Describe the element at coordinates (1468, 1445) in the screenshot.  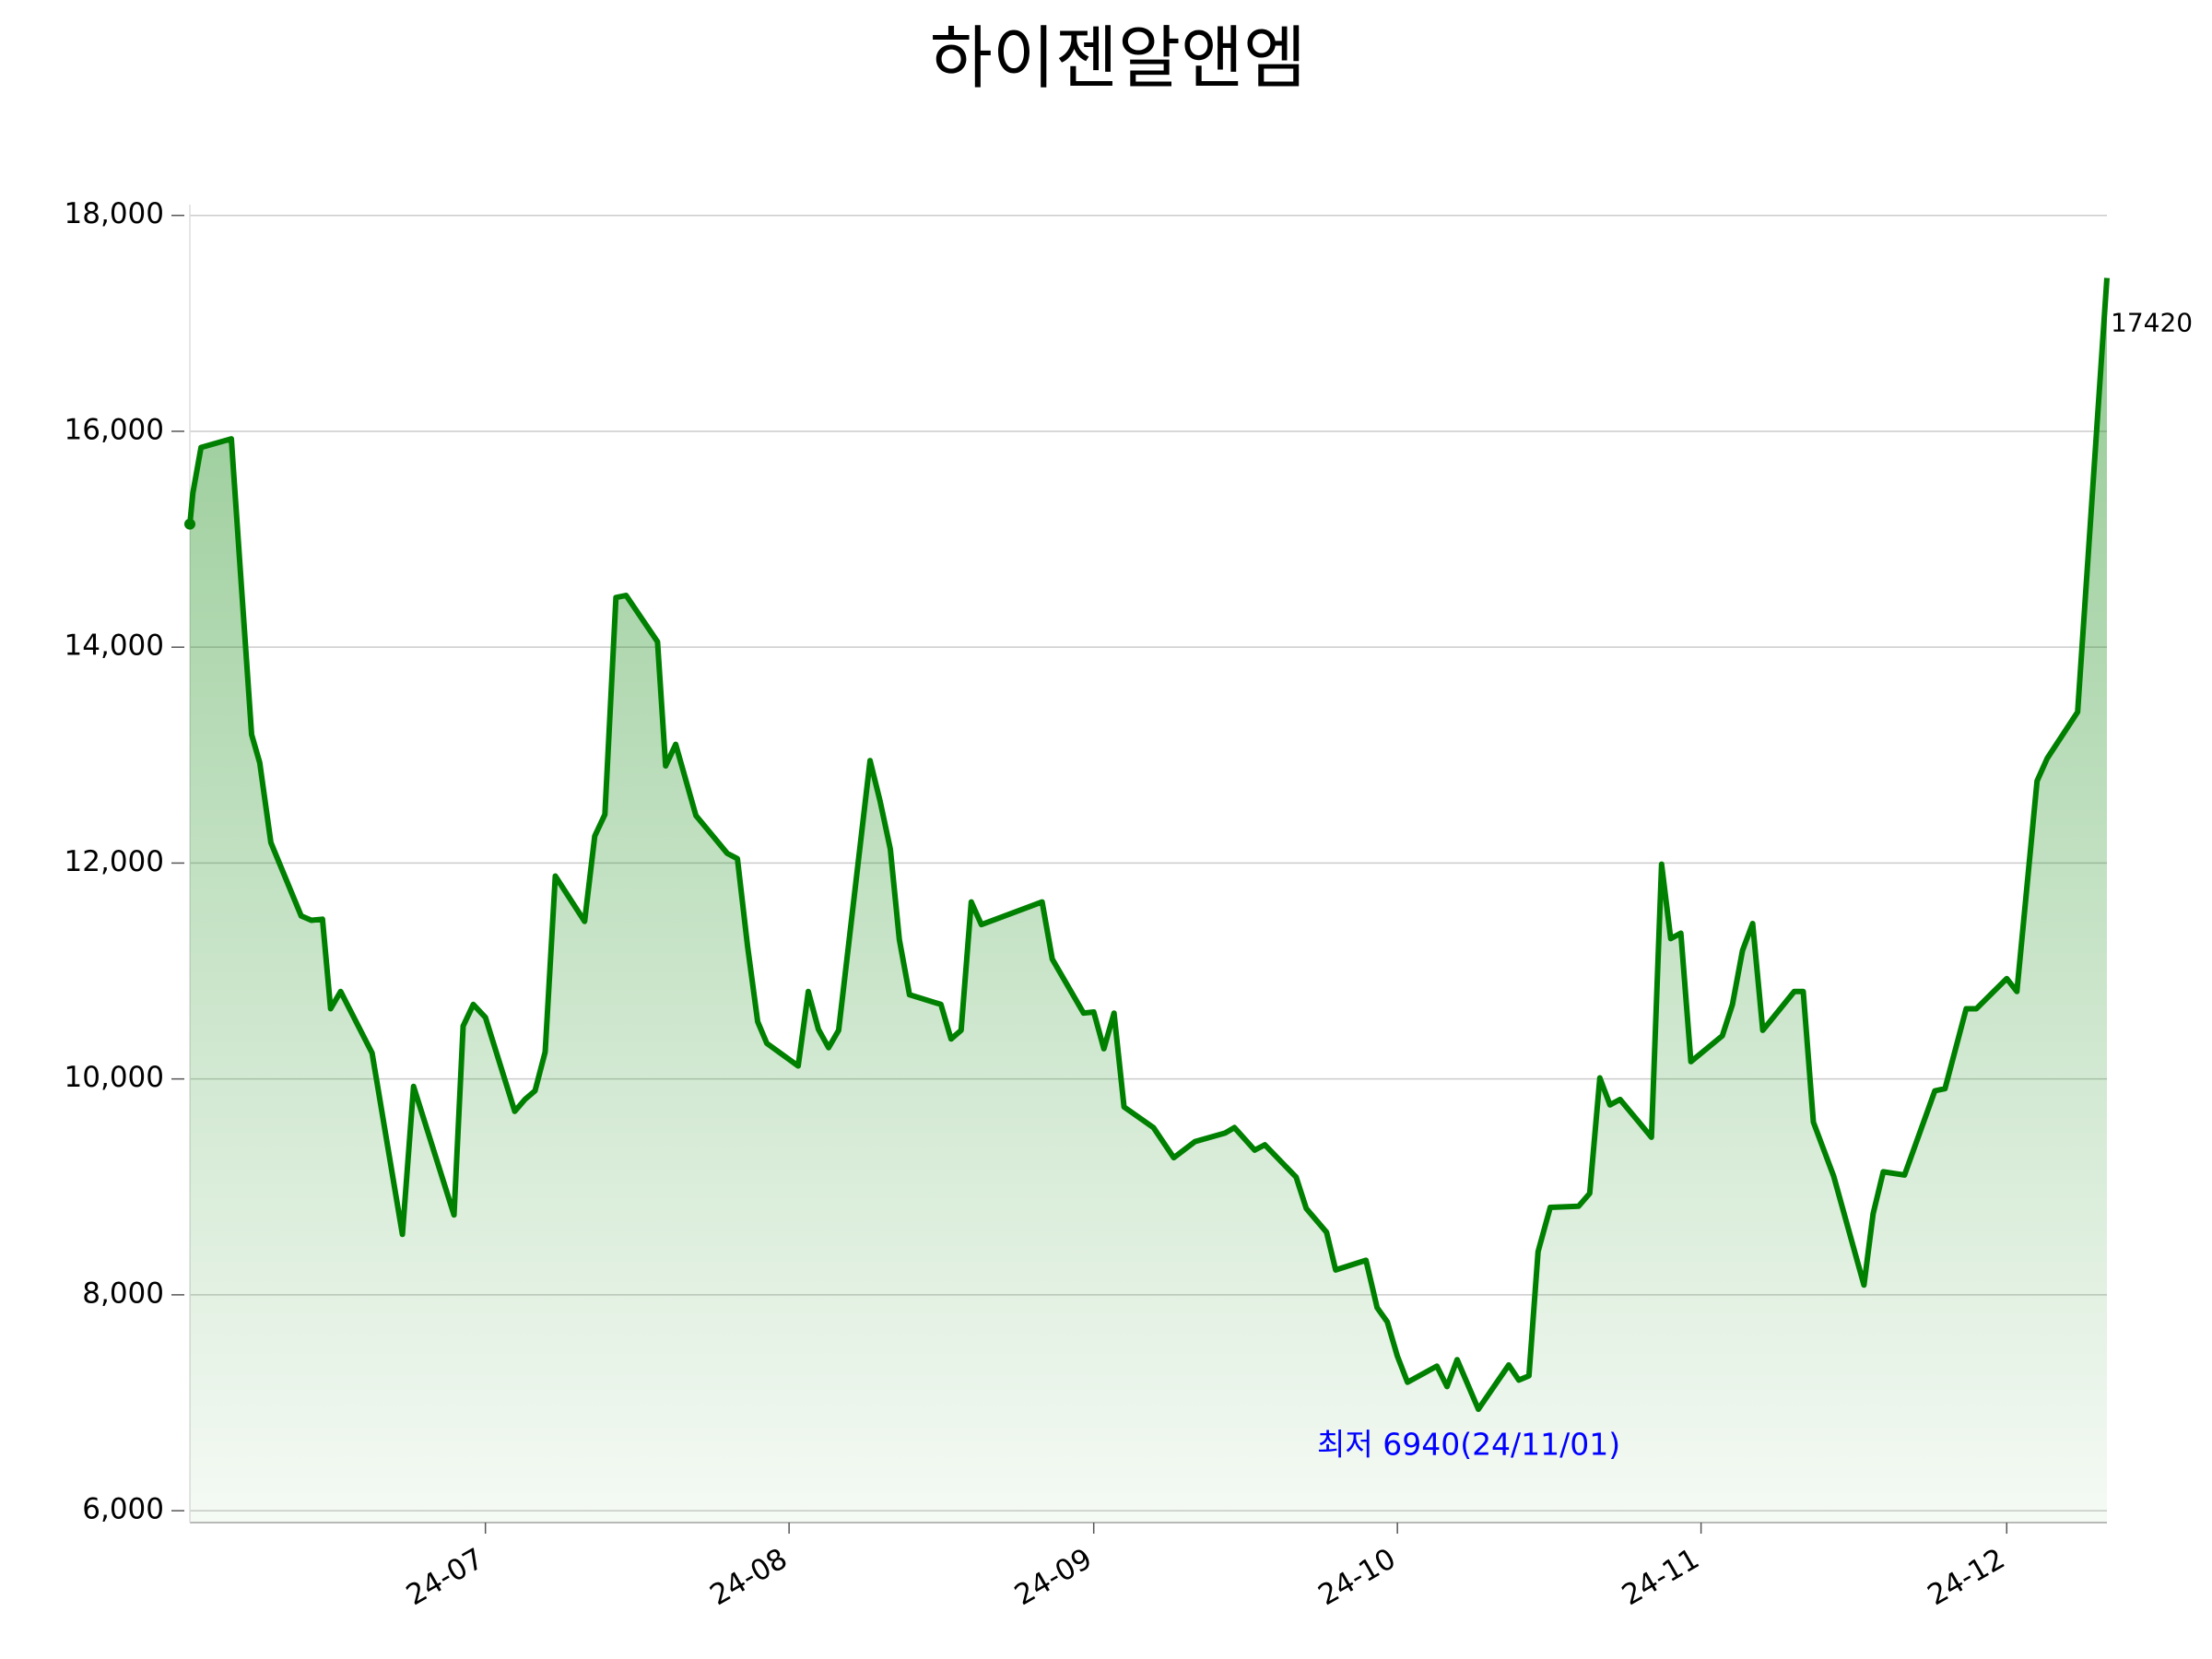
I see `min-annotation: 최저 6940(24/11/01)` at that location.